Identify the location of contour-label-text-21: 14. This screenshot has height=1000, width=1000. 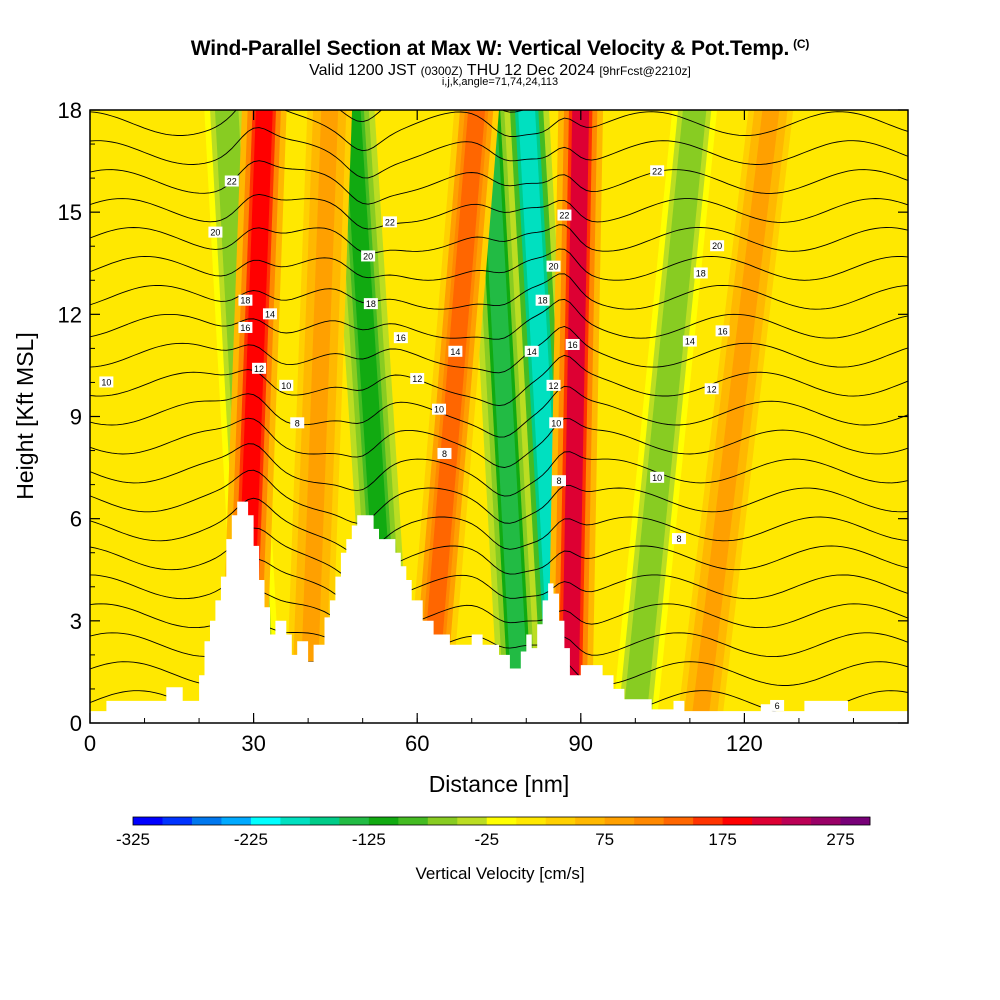
(532, 352).